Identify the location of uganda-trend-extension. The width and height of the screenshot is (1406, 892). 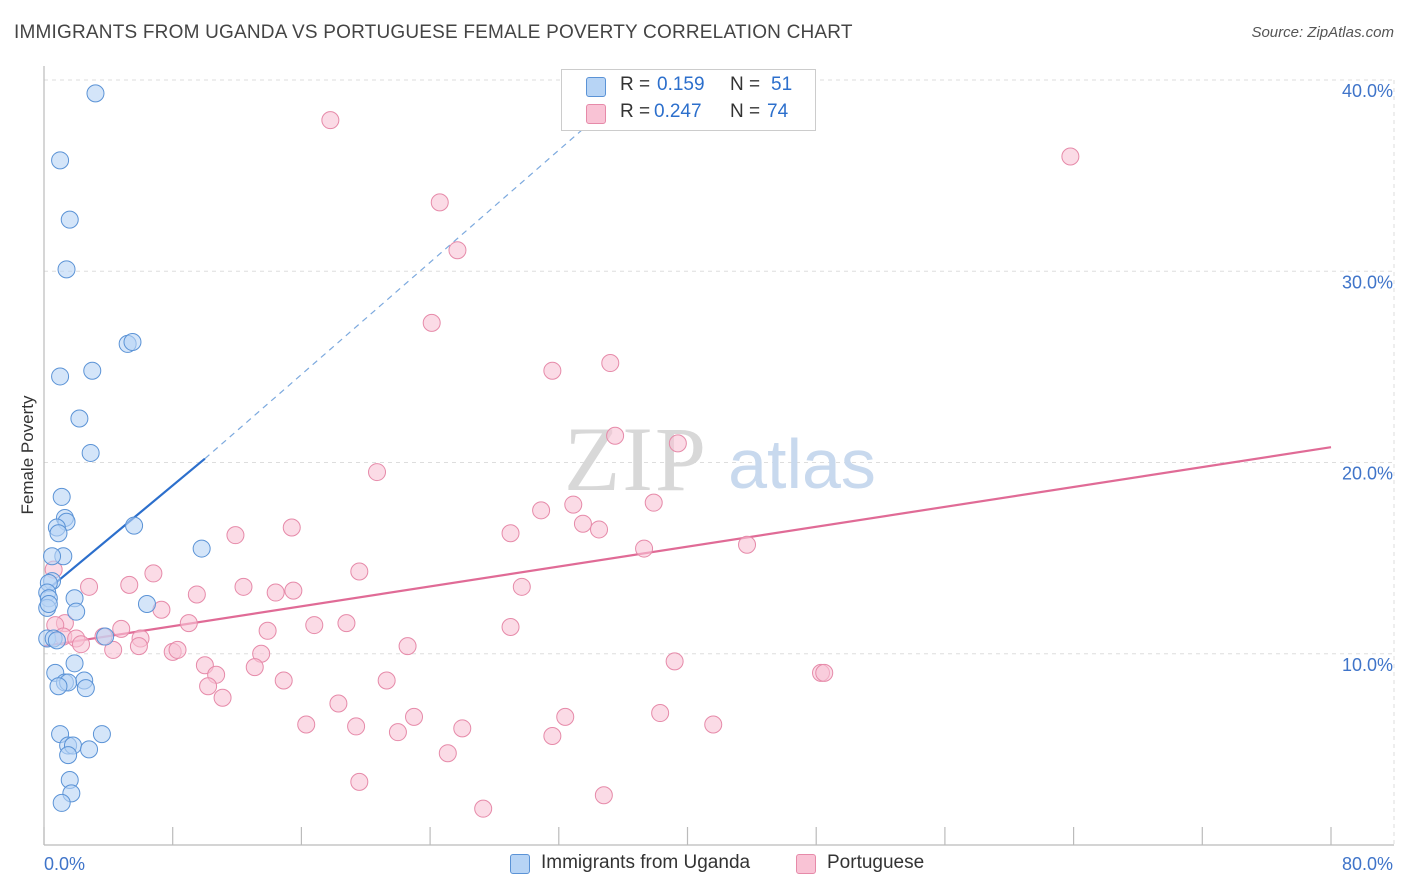
(422, 269).